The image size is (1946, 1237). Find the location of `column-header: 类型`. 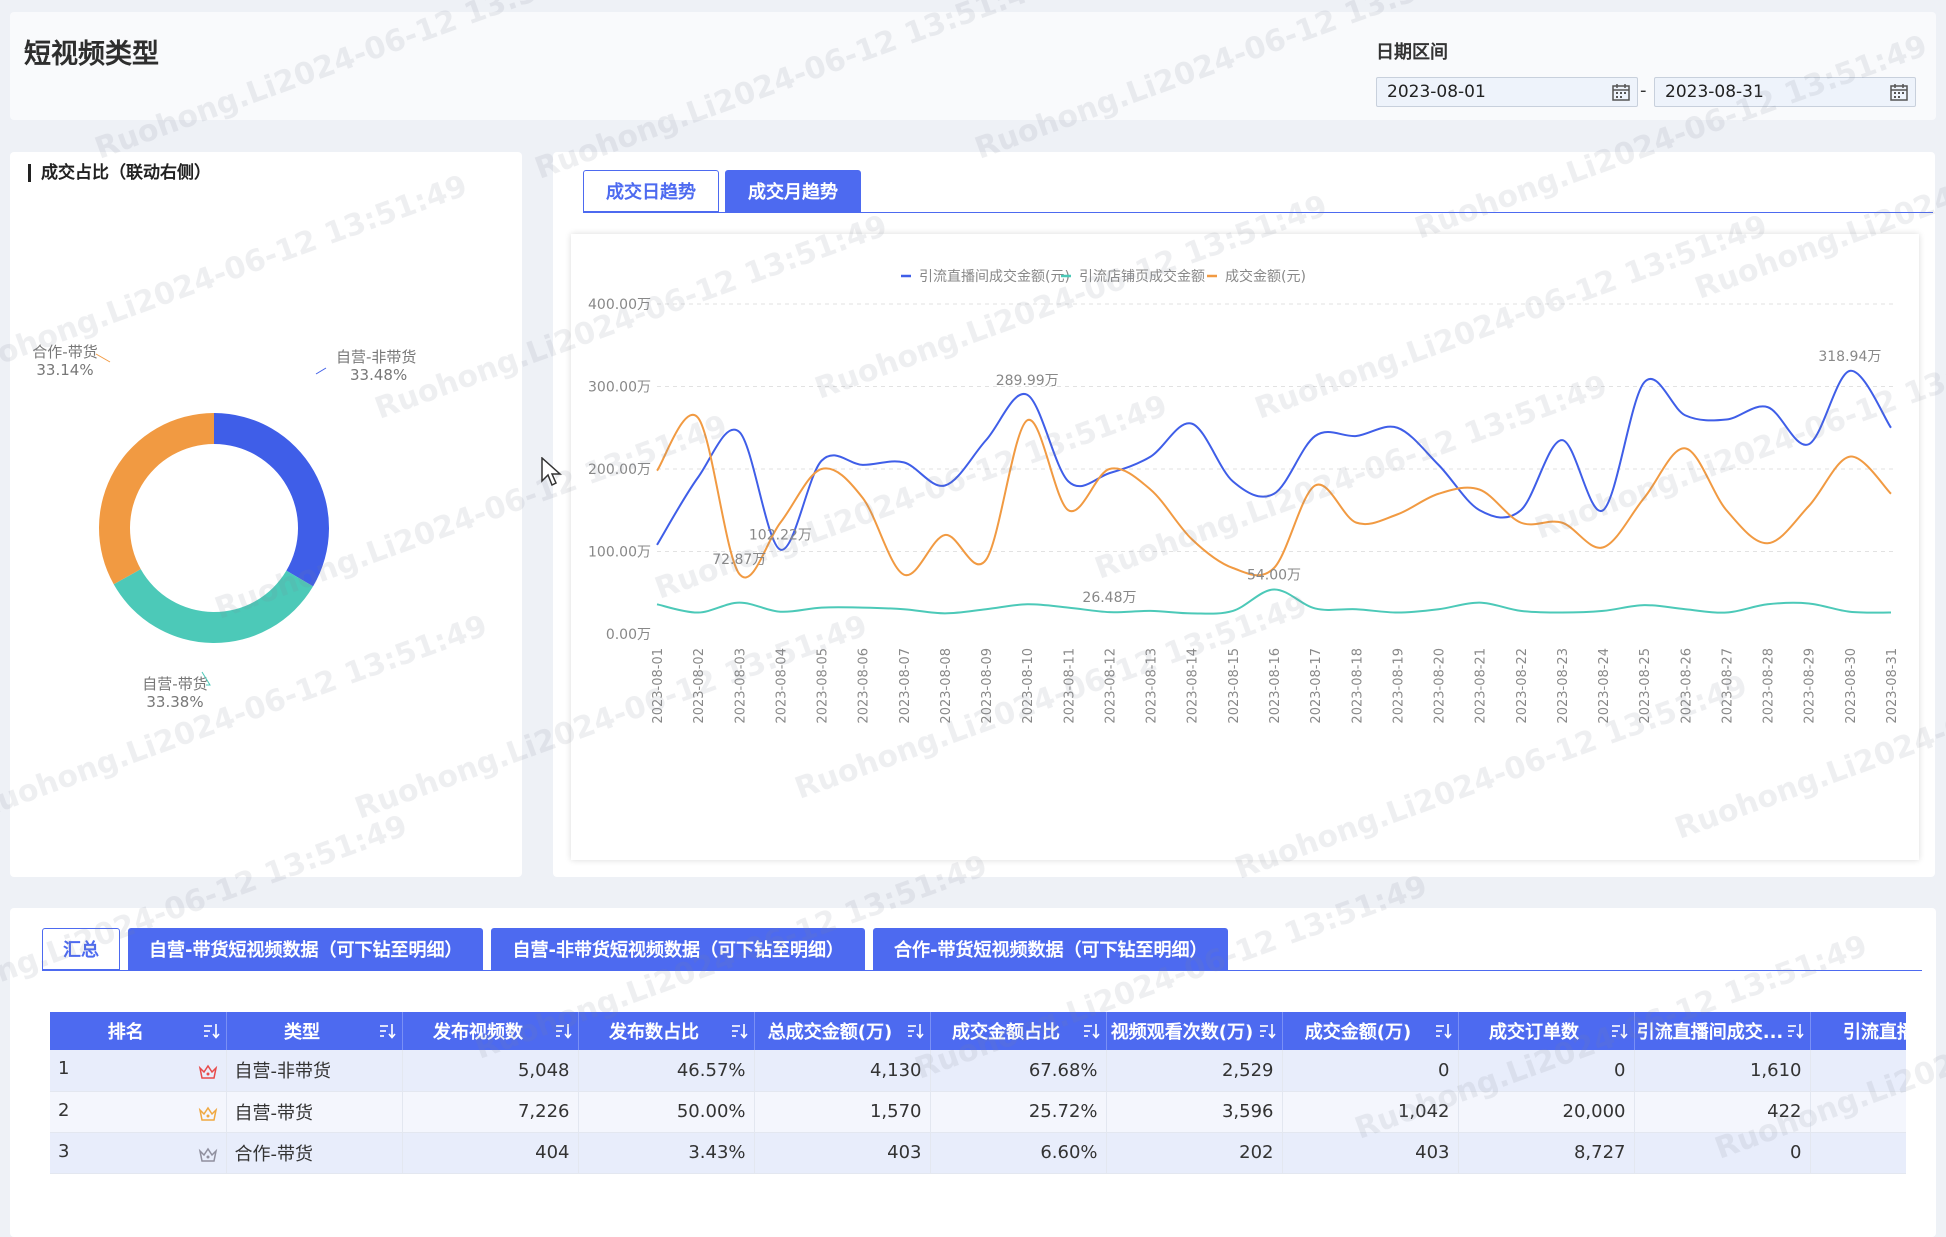

column-header: 类型 is located at coordinates (314, 1031).